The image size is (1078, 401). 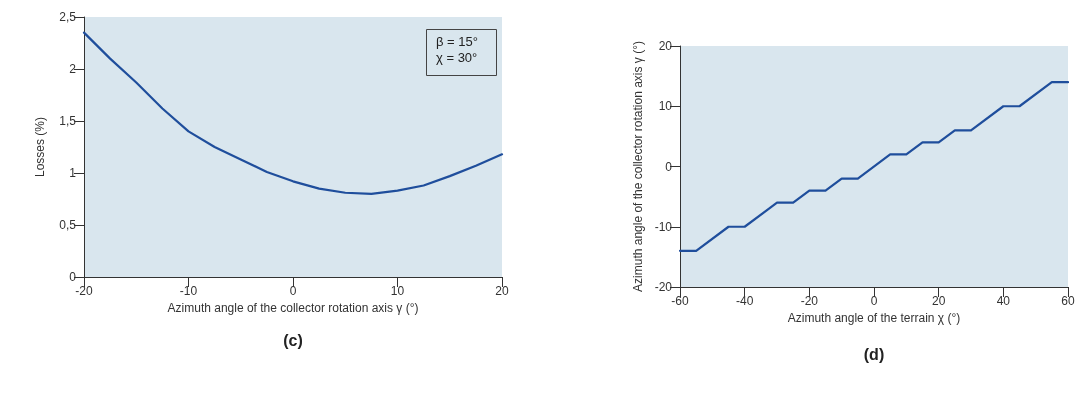 What do you see at coordinates (874, 317) in the screenshot?
I see `x-axis-title: Azimuth angle of the terrain χ (°)` at bounding box center [874, 317].